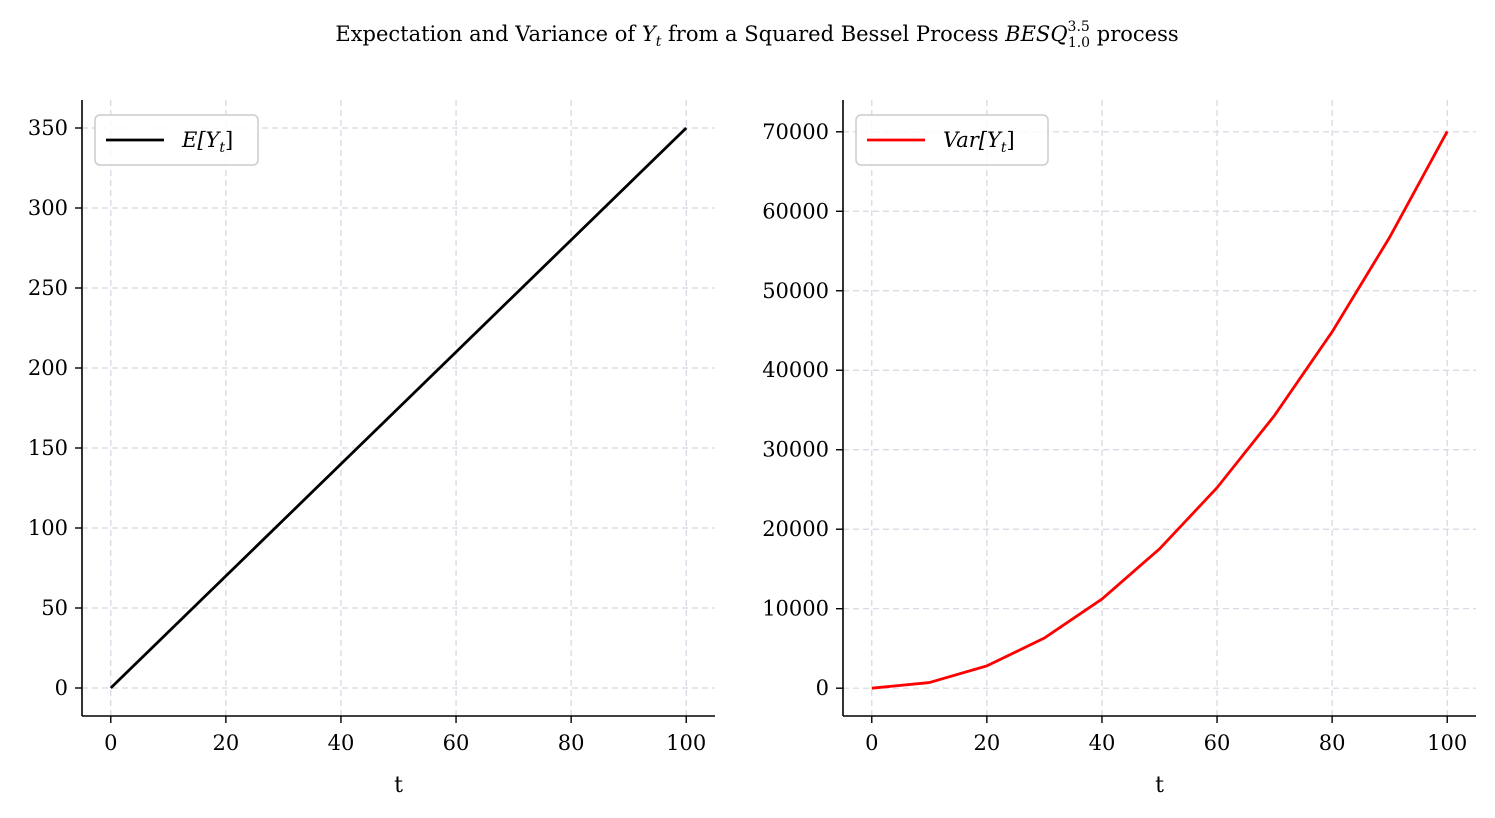 Image resolution: width=1495 pixels, height=818 pixels. I want to click on chart-0-y-tick-label: 100, so click(48, 528).